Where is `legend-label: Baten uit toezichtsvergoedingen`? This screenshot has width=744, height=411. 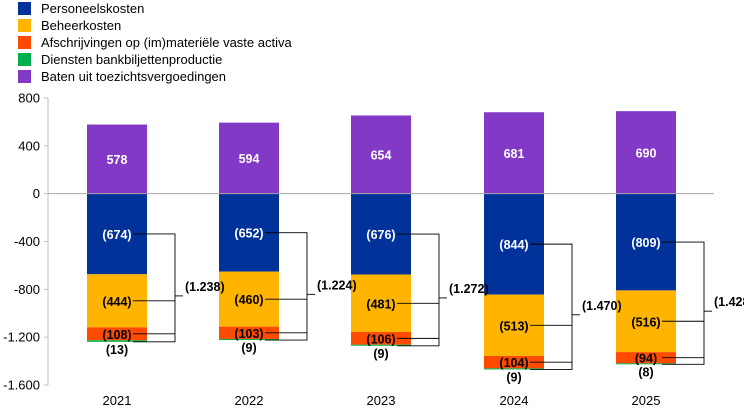 legend-label: Baten uit toezichtsvergoedingen is located at coordinates (134, 76).